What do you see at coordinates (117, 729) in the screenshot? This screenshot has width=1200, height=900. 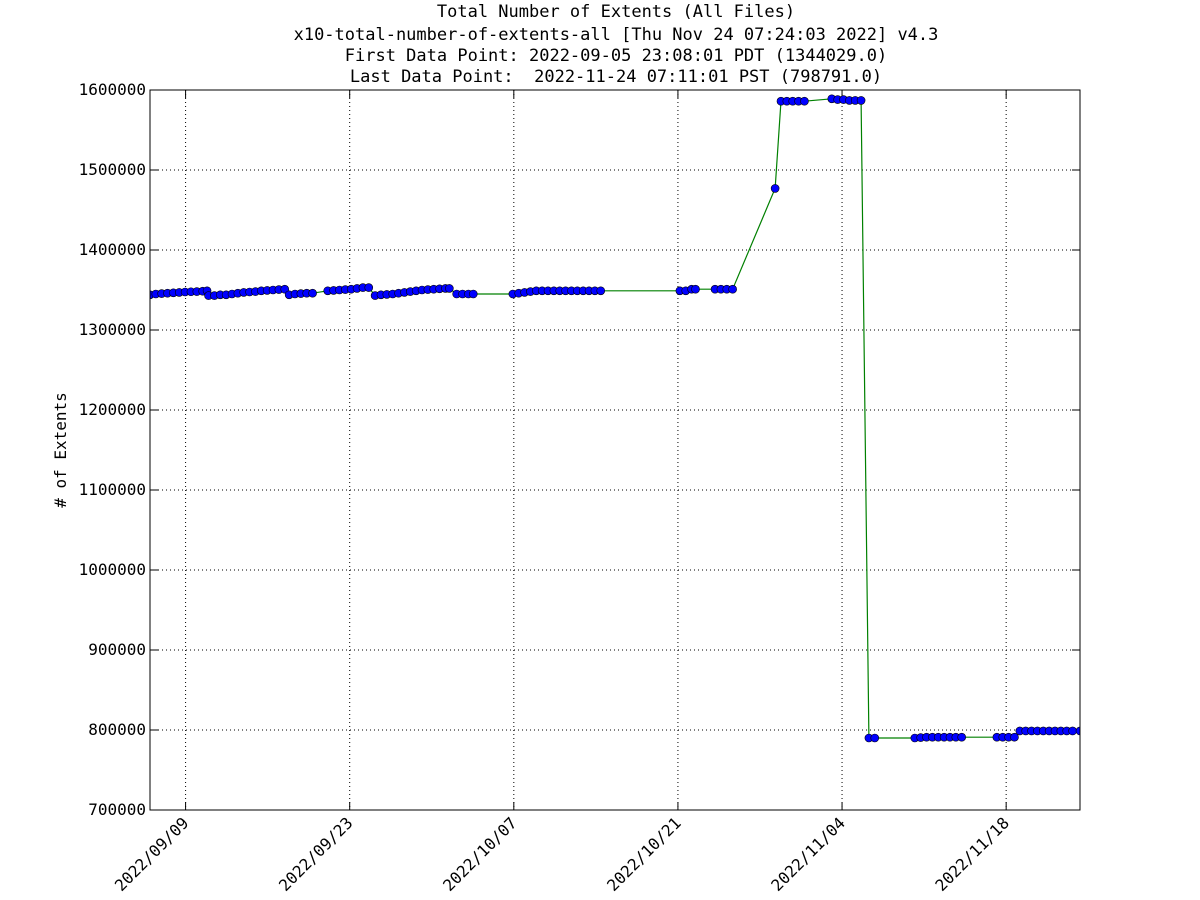 I see `y-tick-label: 800000` at bounding box center [117, 729].